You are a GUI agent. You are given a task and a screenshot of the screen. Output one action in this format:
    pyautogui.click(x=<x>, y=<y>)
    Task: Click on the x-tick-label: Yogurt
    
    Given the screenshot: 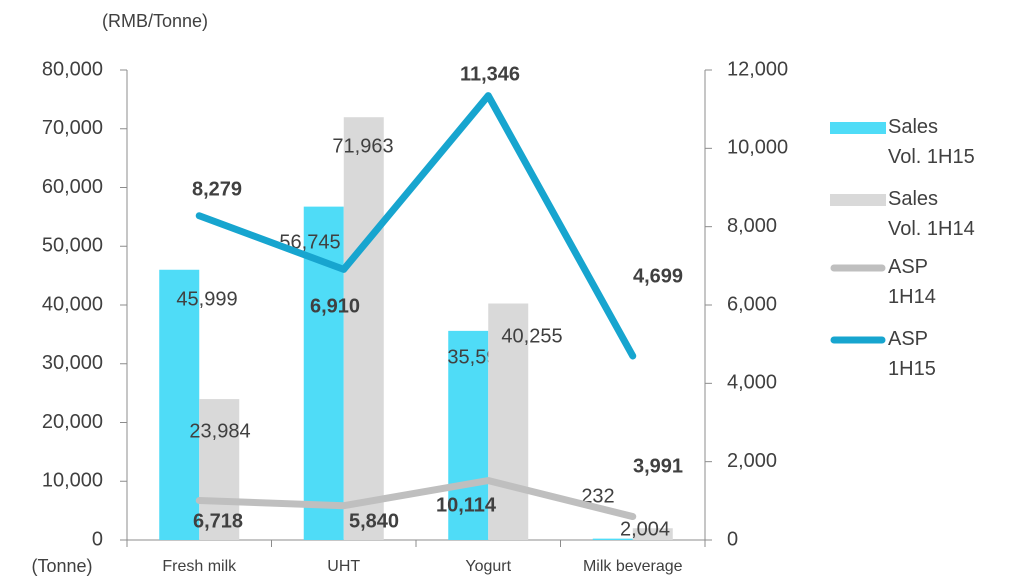 What is the action you would take?
    pyautogui.click(x=488, y=566)
    